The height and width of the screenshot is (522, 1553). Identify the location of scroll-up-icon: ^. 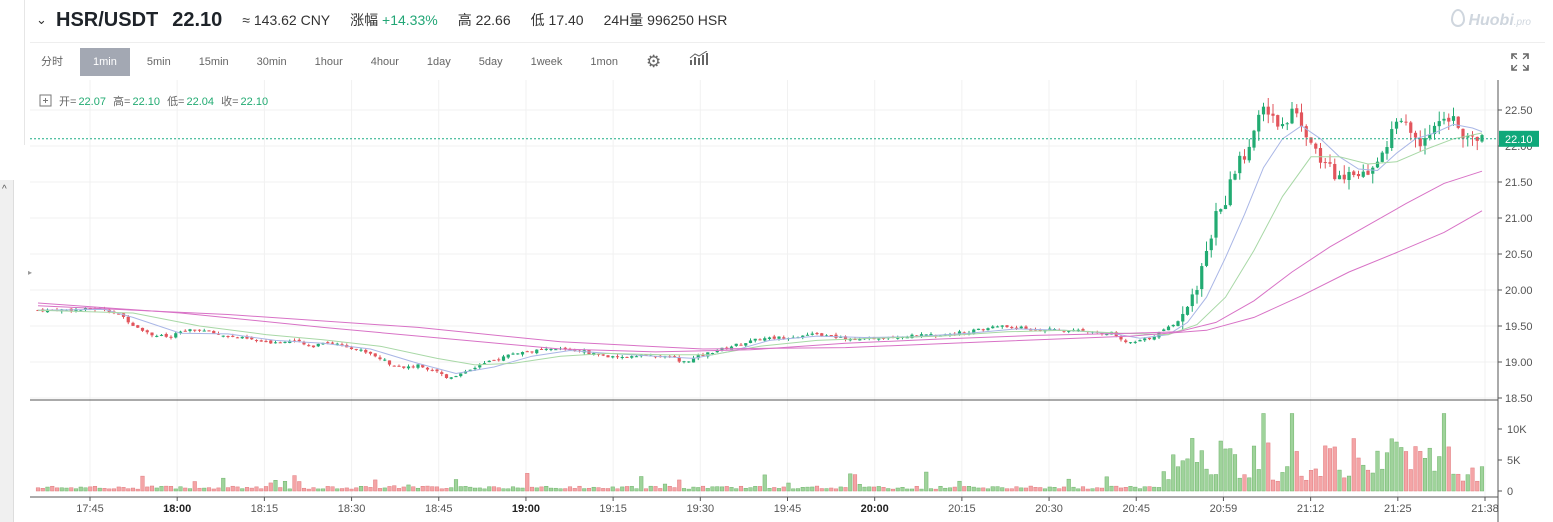
(4, 189).